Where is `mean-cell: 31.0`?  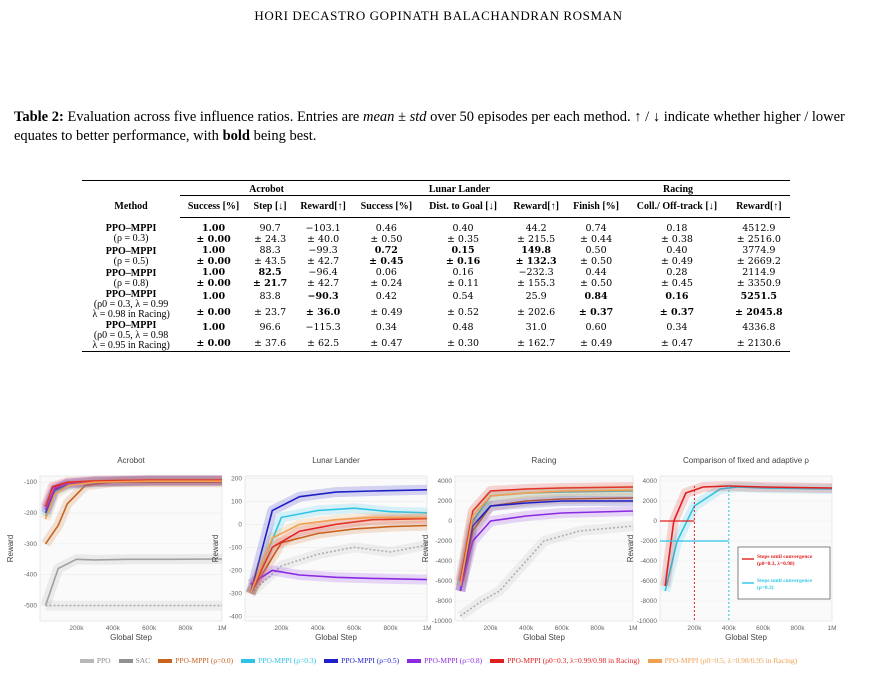 mean-cell: 31.0 is located at coordinates (536, 328).